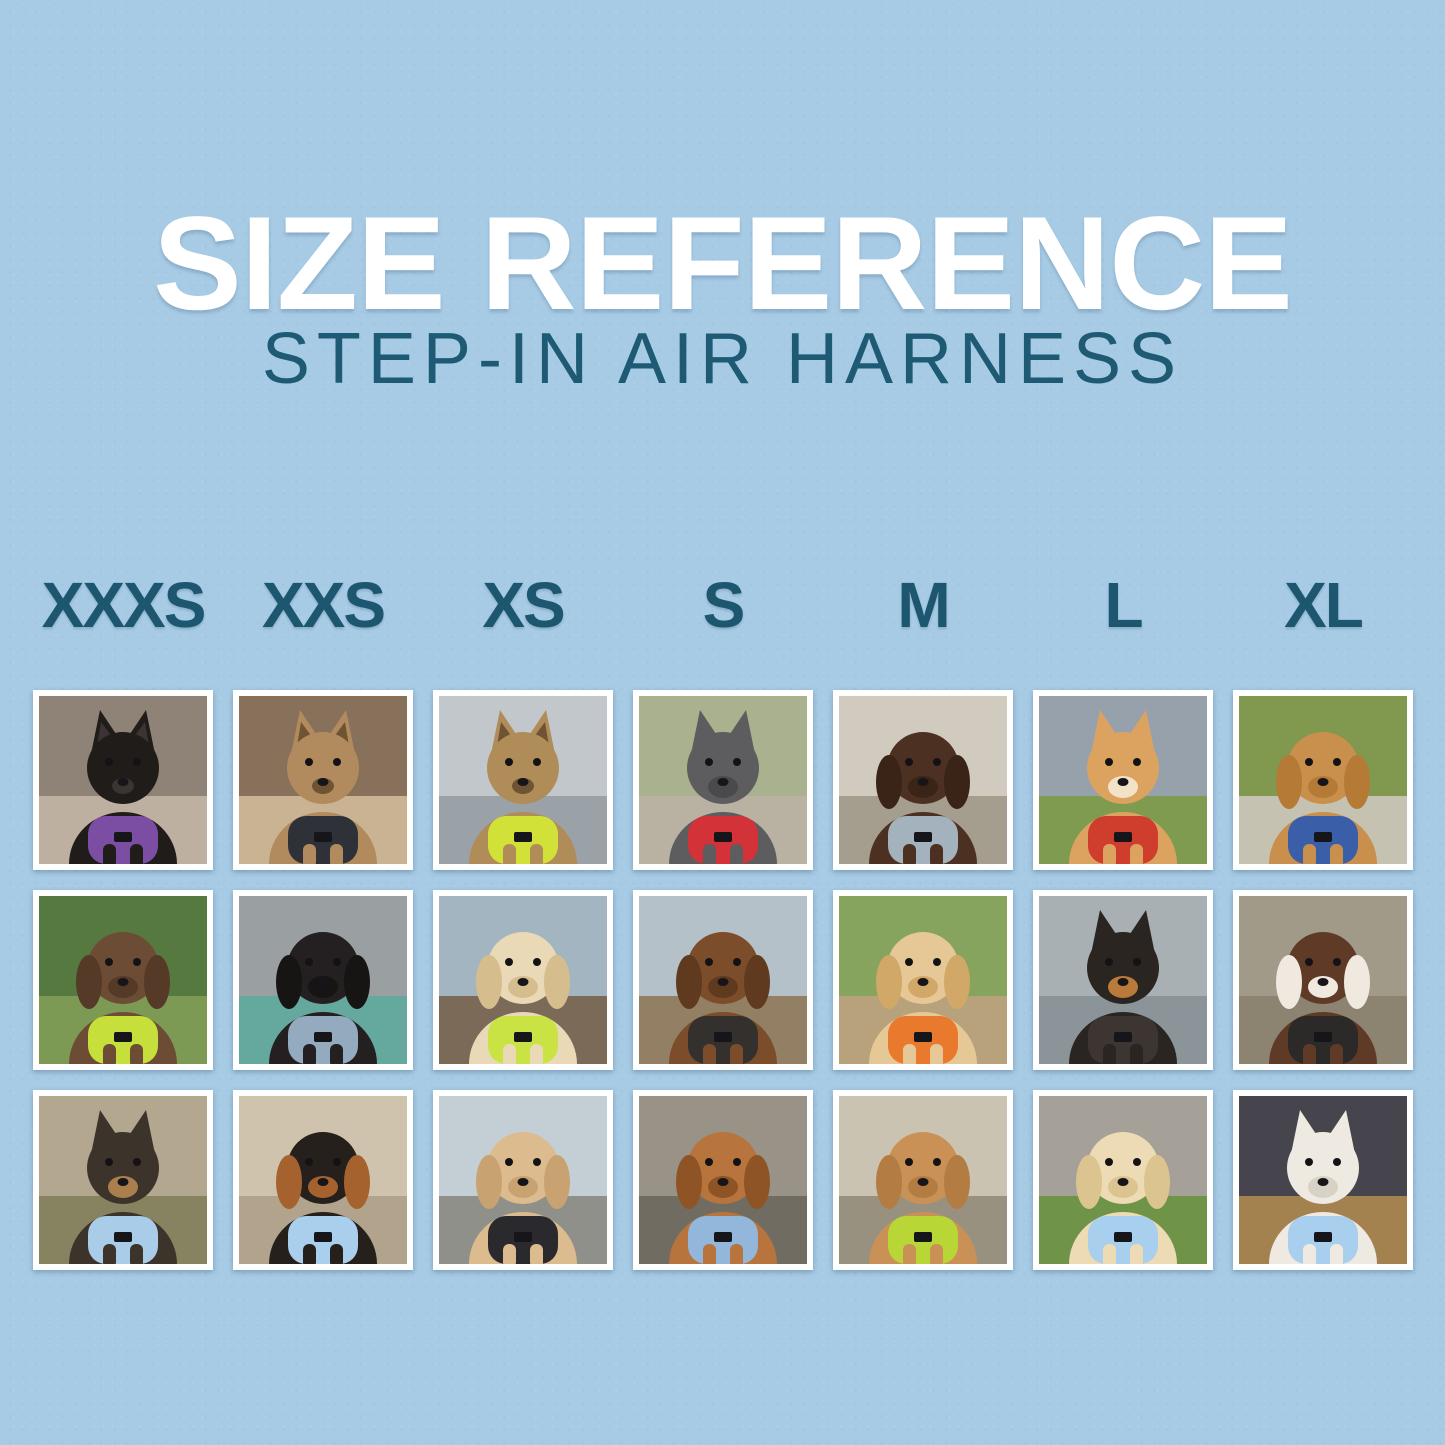 The height and width of the screenshot is (1445, 1445). I want to click on photo-l-row3, so click(1123, 1180).